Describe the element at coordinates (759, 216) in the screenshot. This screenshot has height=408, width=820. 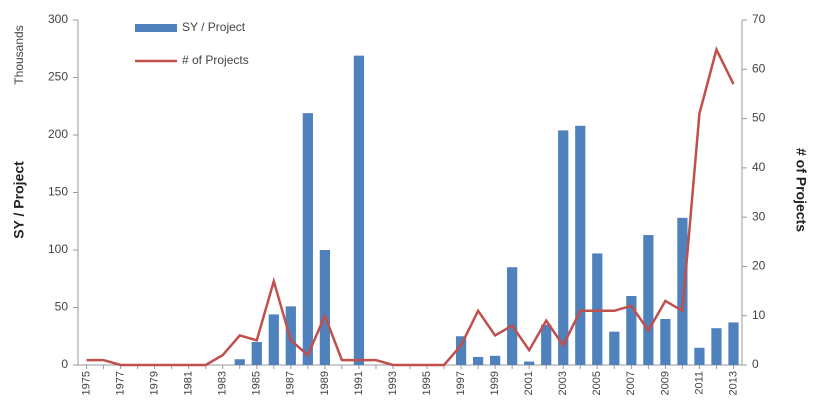
I see `y2-tick-label: 30` at that location.